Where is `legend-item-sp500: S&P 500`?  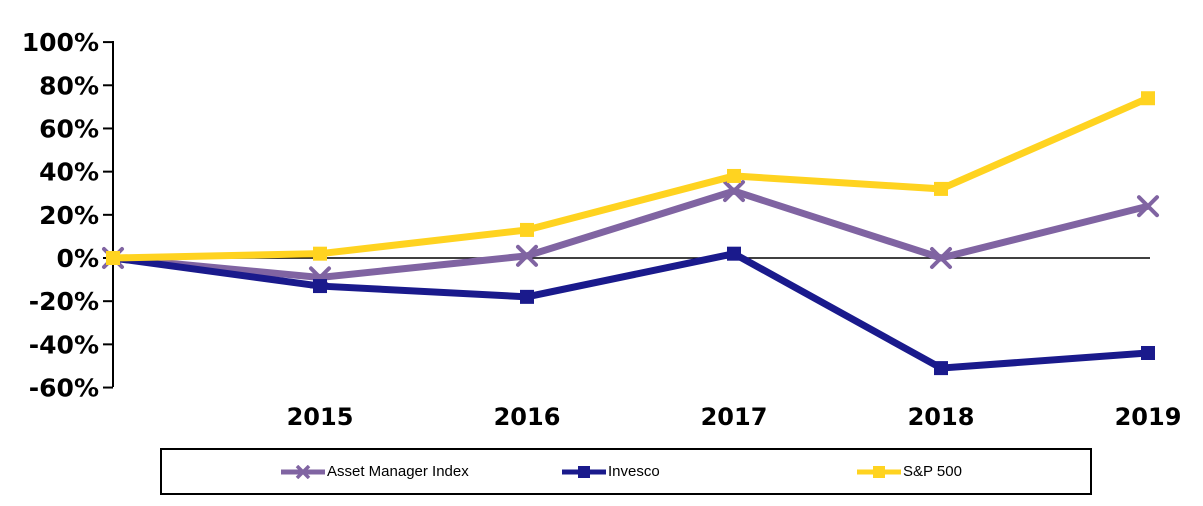 legend-item-sp500: S&P 500 is located at coordinates (909, 471).